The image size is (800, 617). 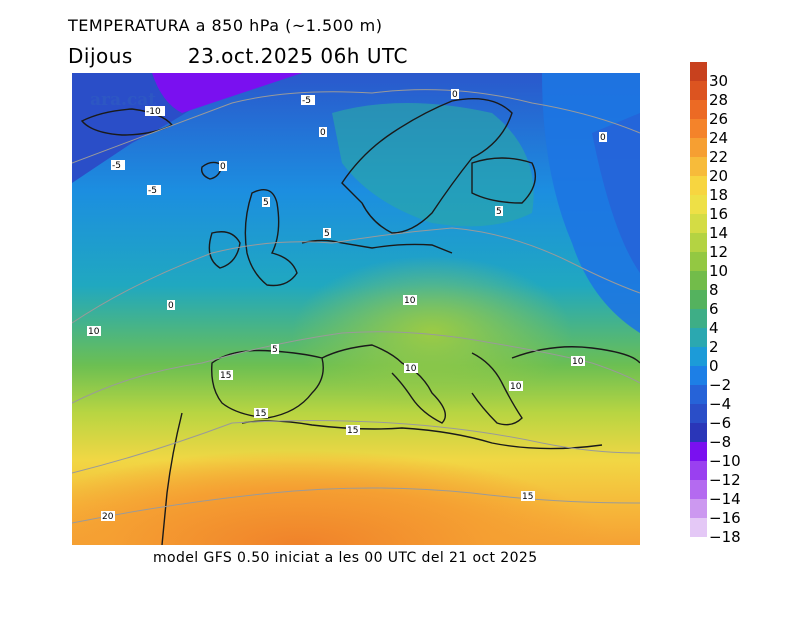 What do you see at coordinates (422, 435) in the screenshot?
I see `north-africa-coast` at bounding box center [422, 435].